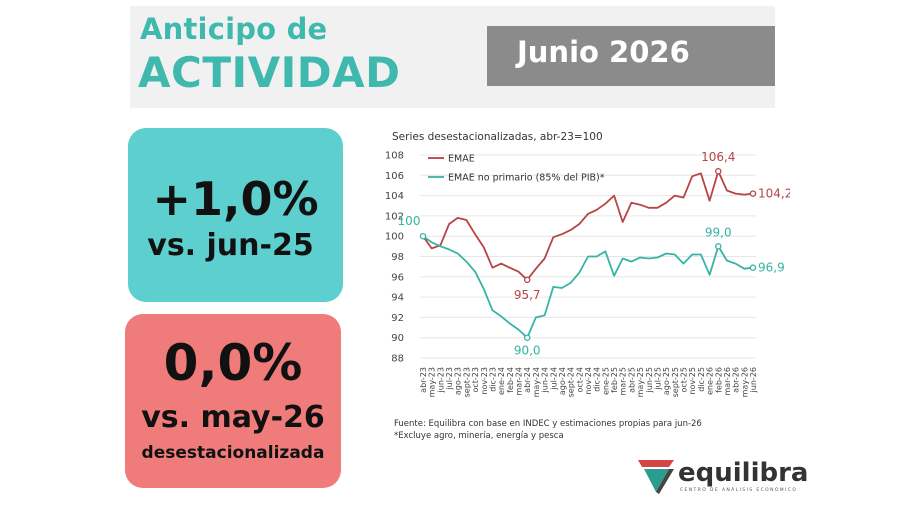  Describe the element at coordinates (727, 381) in the screenshot. I see `x-tick-label: mar-26` at that location.